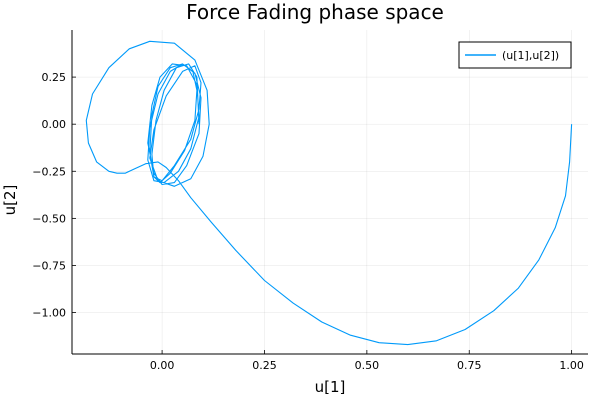 The width and height of the screenshot is (600, 400). I want to click on y-tick-label: −0.75, so click(49, 265).